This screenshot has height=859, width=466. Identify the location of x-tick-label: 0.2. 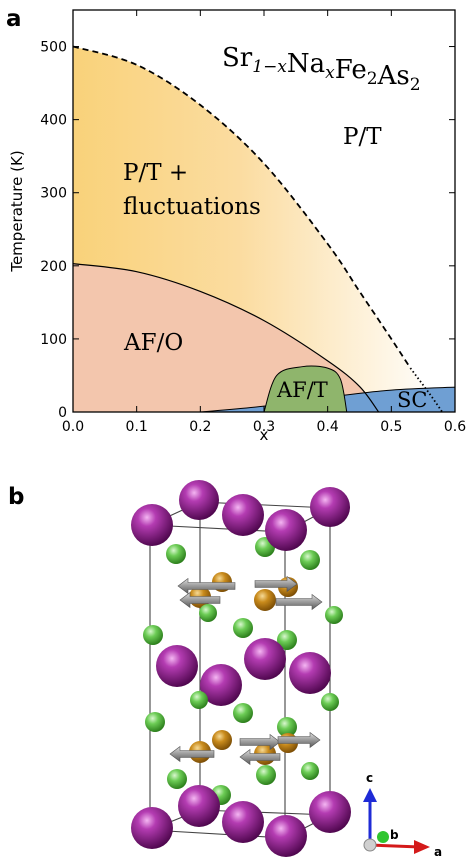
(200, 427).